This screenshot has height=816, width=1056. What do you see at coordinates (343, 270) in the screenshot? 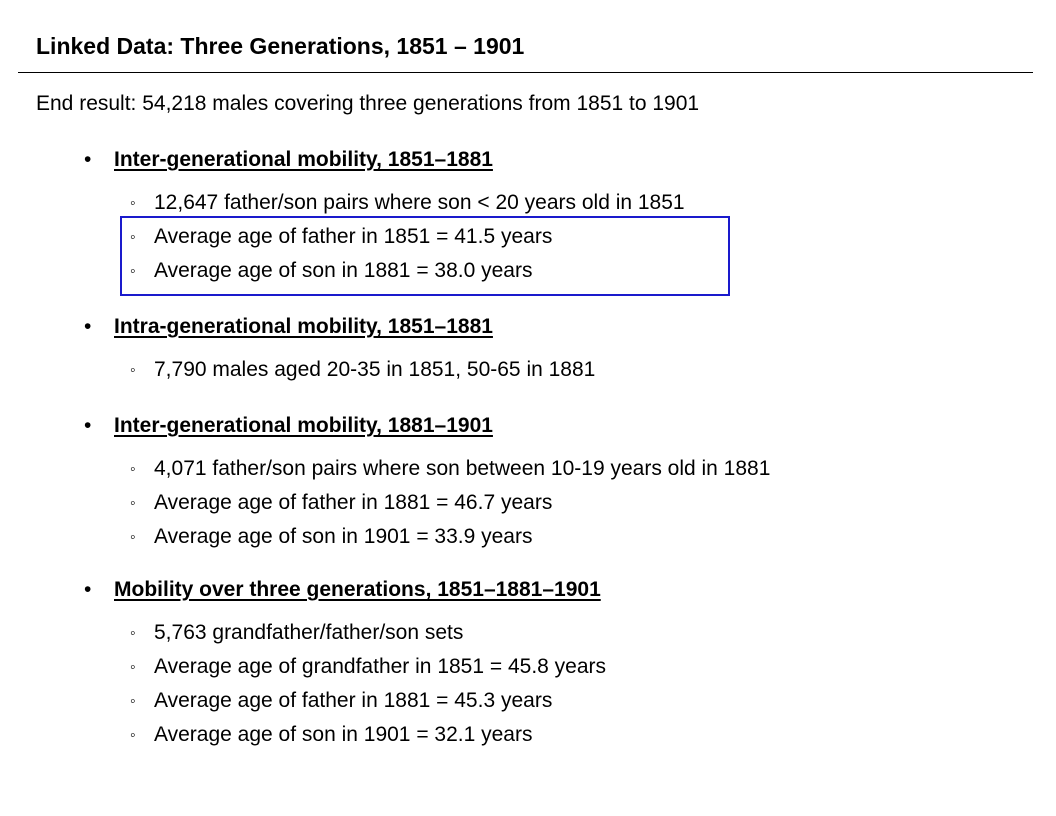
I see `list-item-text: Average age of son in 1881 = 38.0 years` at bounding box center [343, 270].